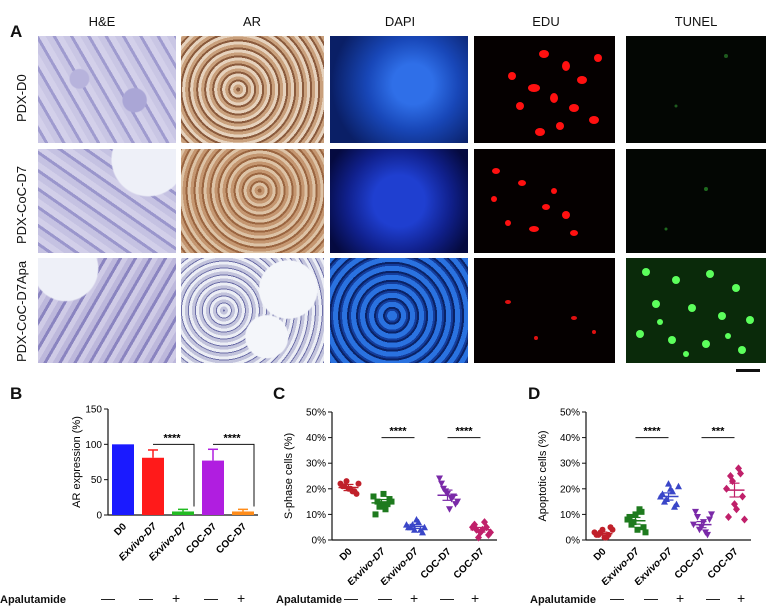 The image size is (778, 614). What do you see at coordinates (107, 89) in the screenshot?
I see `tile-he-d0` at bounding box center [107, 89].